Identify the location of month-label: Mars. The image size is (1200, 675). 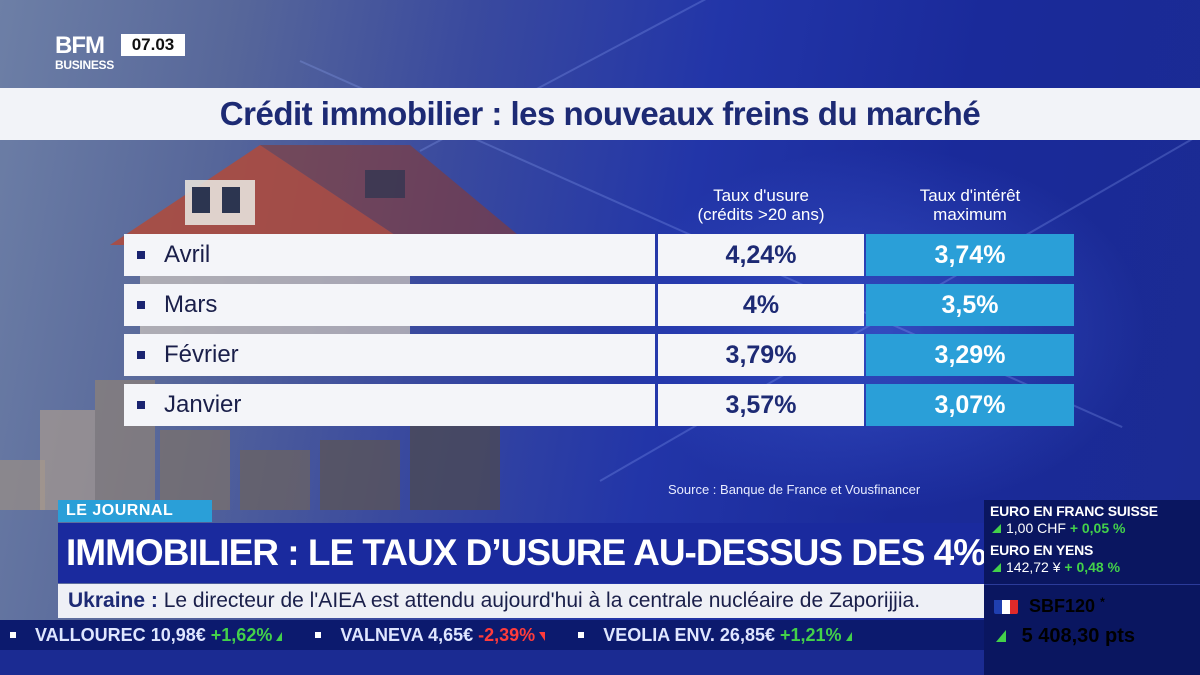
(191, 304).